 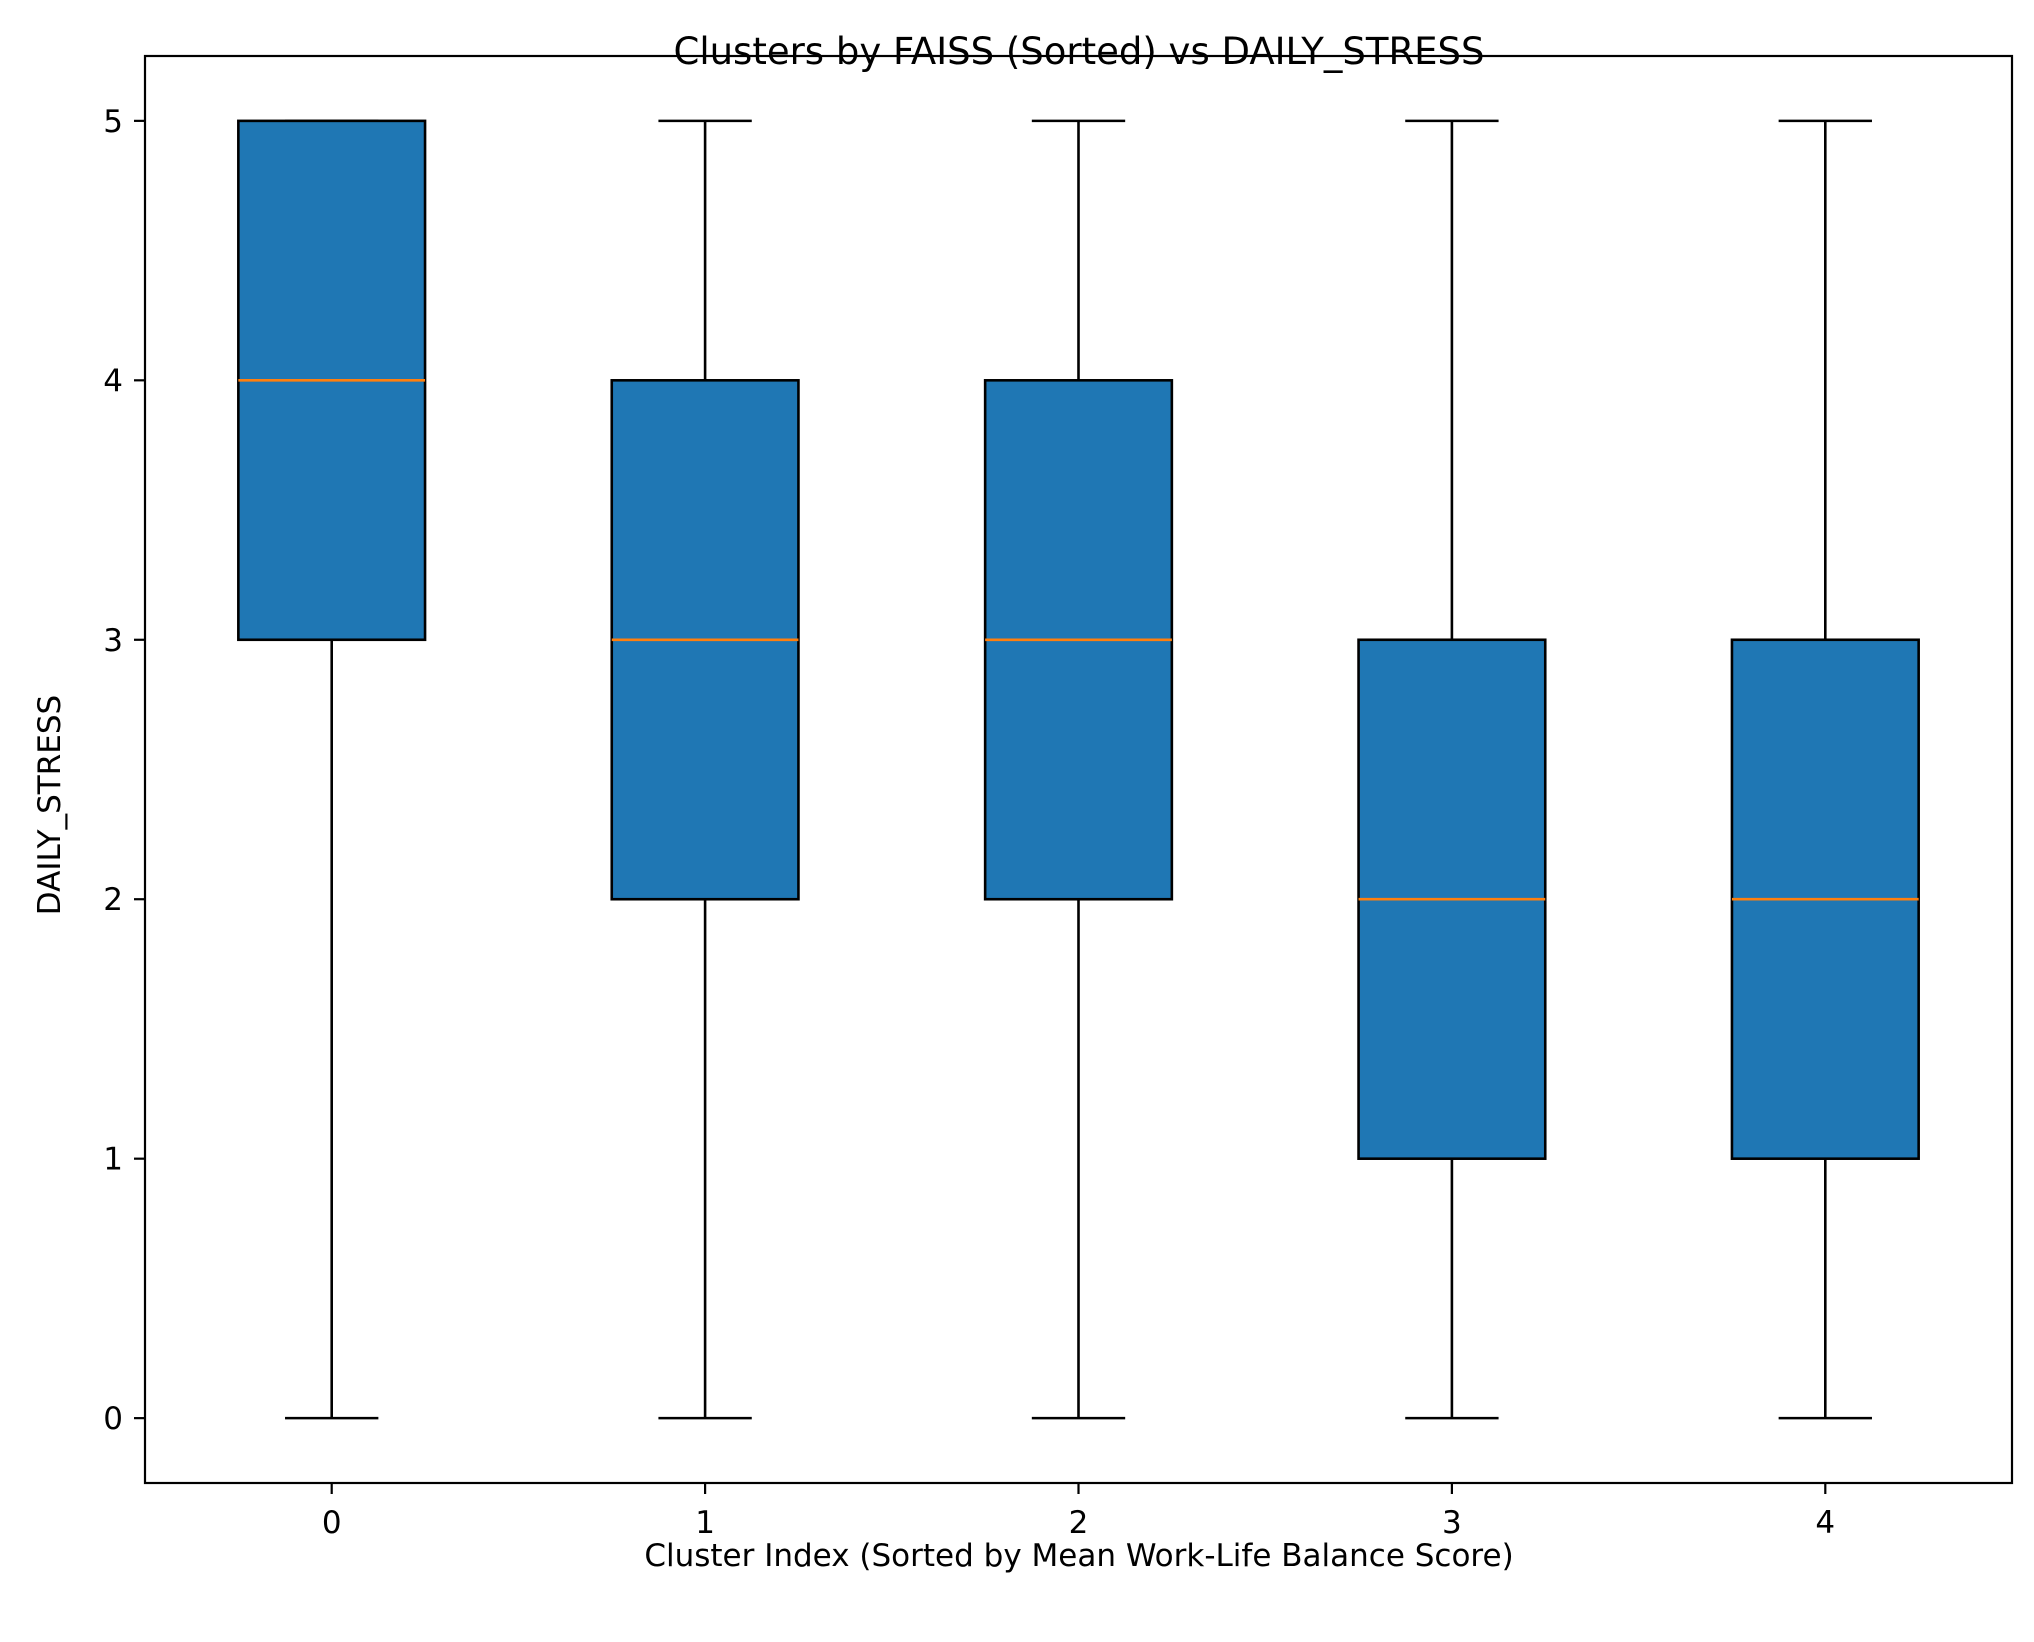 What do you see at coordinates (1825, 1523) in the screenshot?
I see `x-tick-label-4: 4` at bounding box center [1825, 1523].